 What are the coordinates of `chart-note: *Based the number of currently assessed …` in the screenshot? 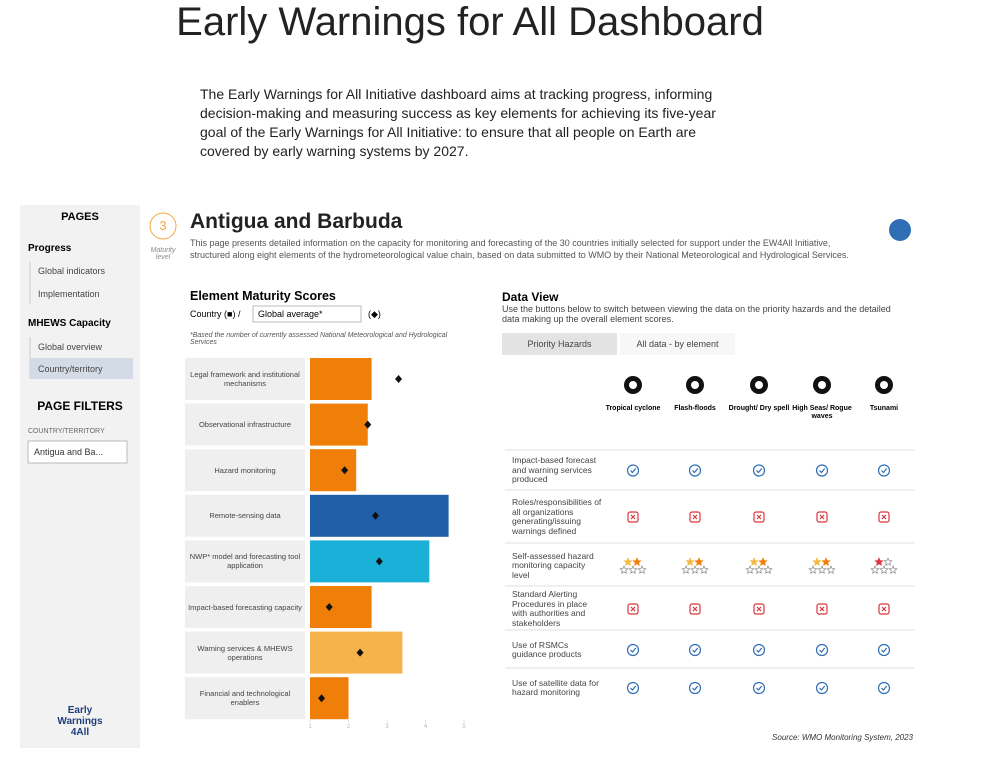 It's located at (319, 339).